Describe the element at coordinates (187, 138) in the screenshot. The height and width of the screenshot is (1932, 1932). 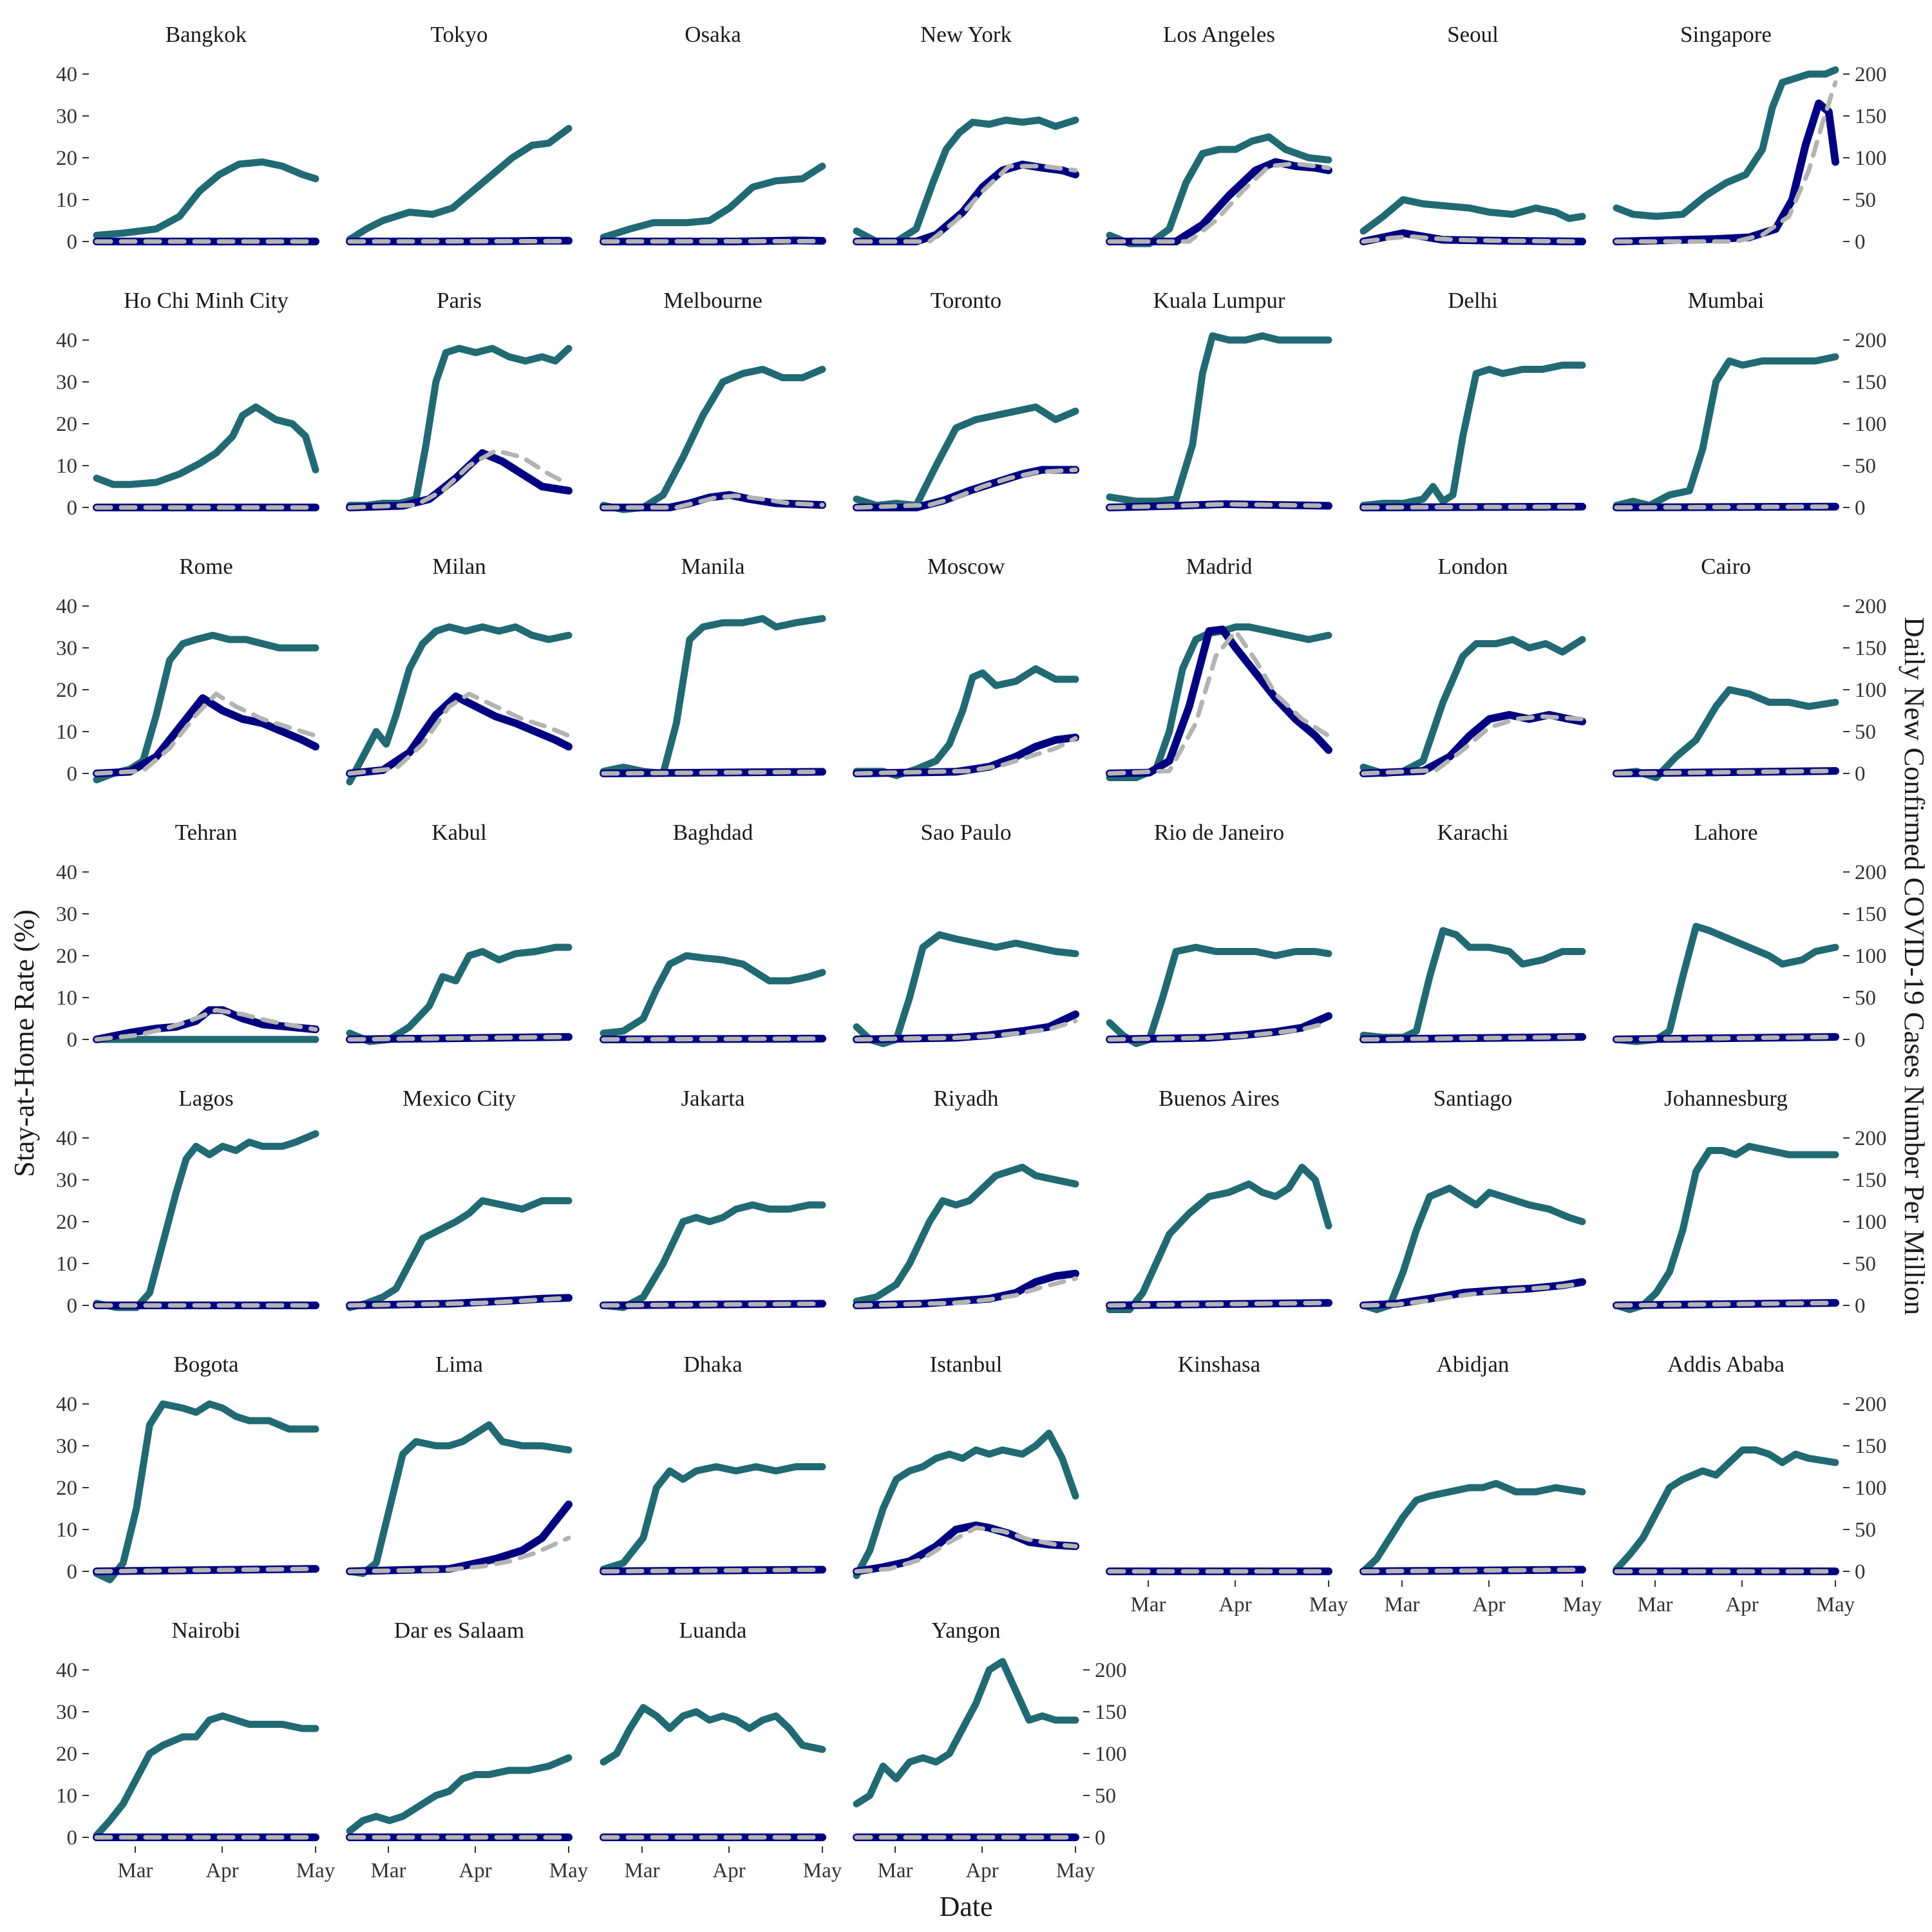
I see `panel-bangkok: Bangkok 0 10 20 30 40` at that location.